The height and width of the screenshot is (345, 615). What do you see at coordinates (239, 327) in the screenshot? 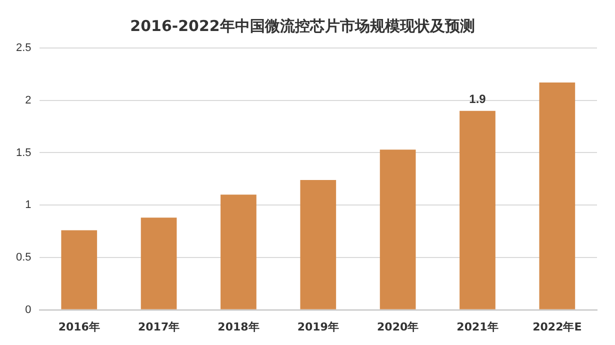
I see `x-tick-label: 2018年` at bounding box center [239, 327].